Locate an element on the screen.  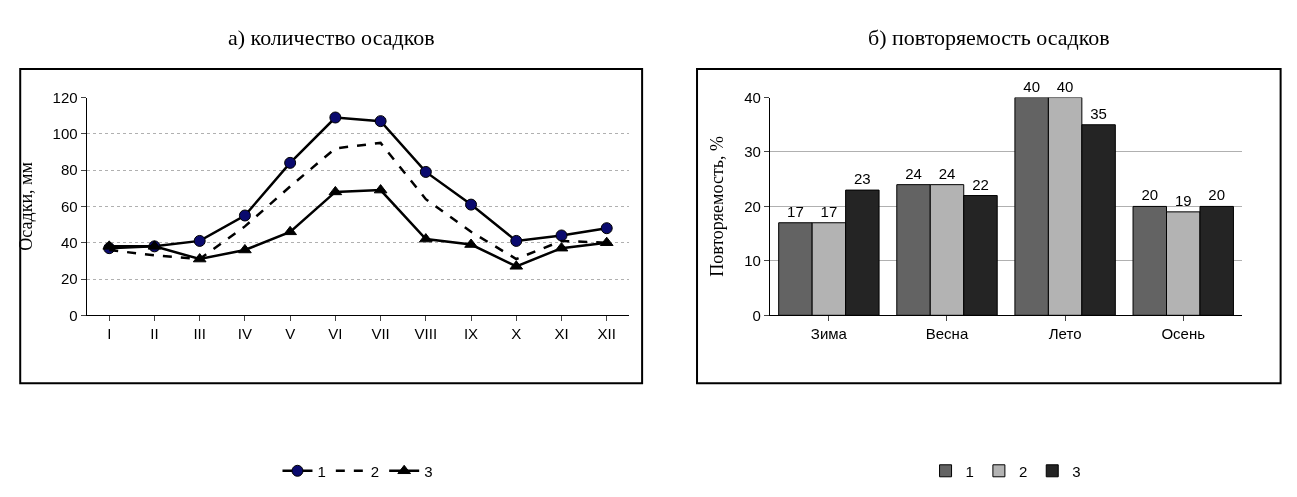
chart-title: б) повторяемость осадков is located at coordinates (989, 37).